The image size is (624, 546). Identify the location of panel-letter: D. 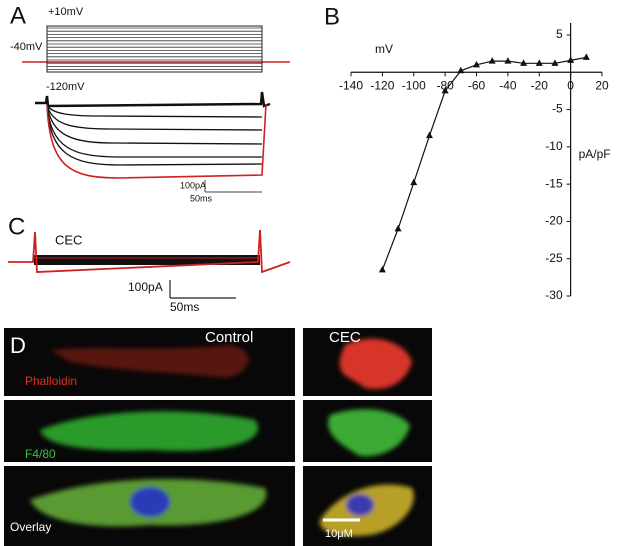
(18, 345).